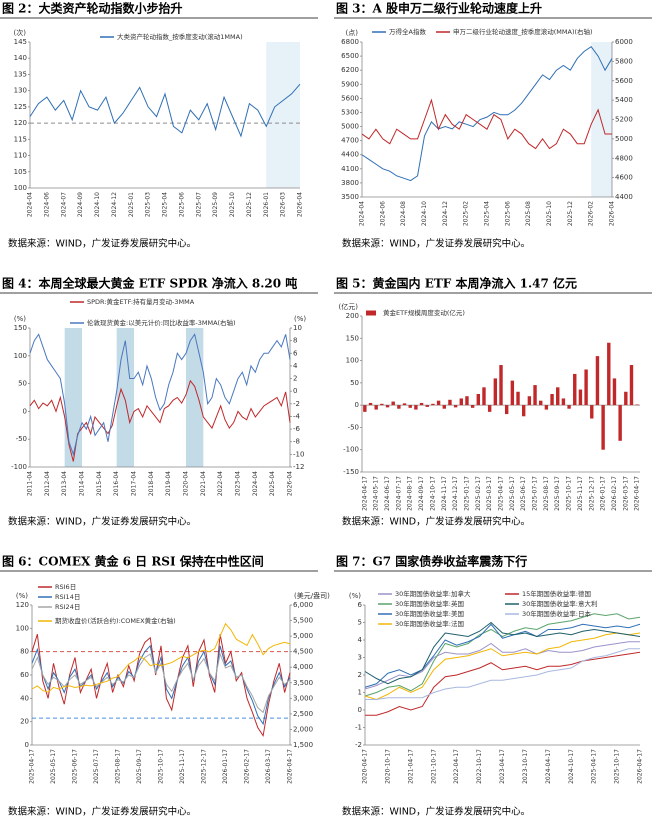 This screenshot has height=822, width=655. I want to click on legend-label: 万得全A指数, so click(407, 31).